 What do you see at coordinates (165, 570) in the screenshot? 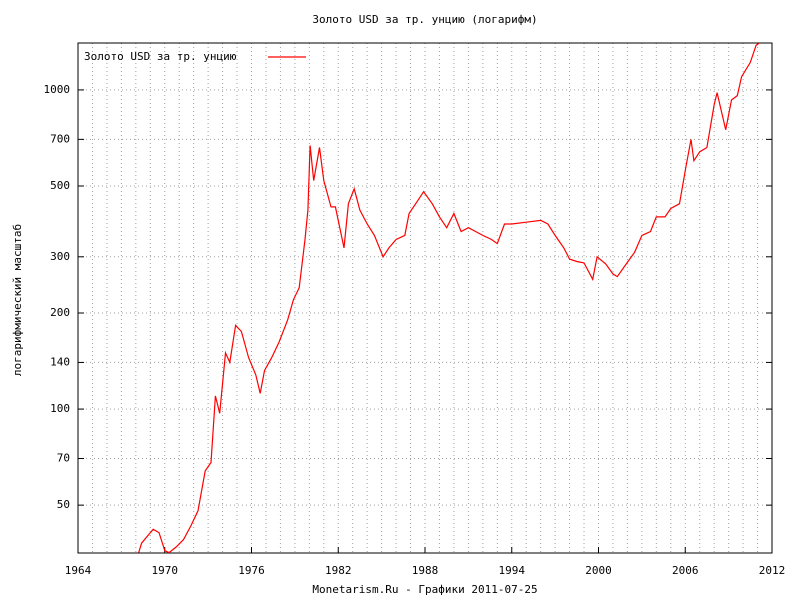
I see `x-tick-label: 1970` at bounding box center [165, 570].